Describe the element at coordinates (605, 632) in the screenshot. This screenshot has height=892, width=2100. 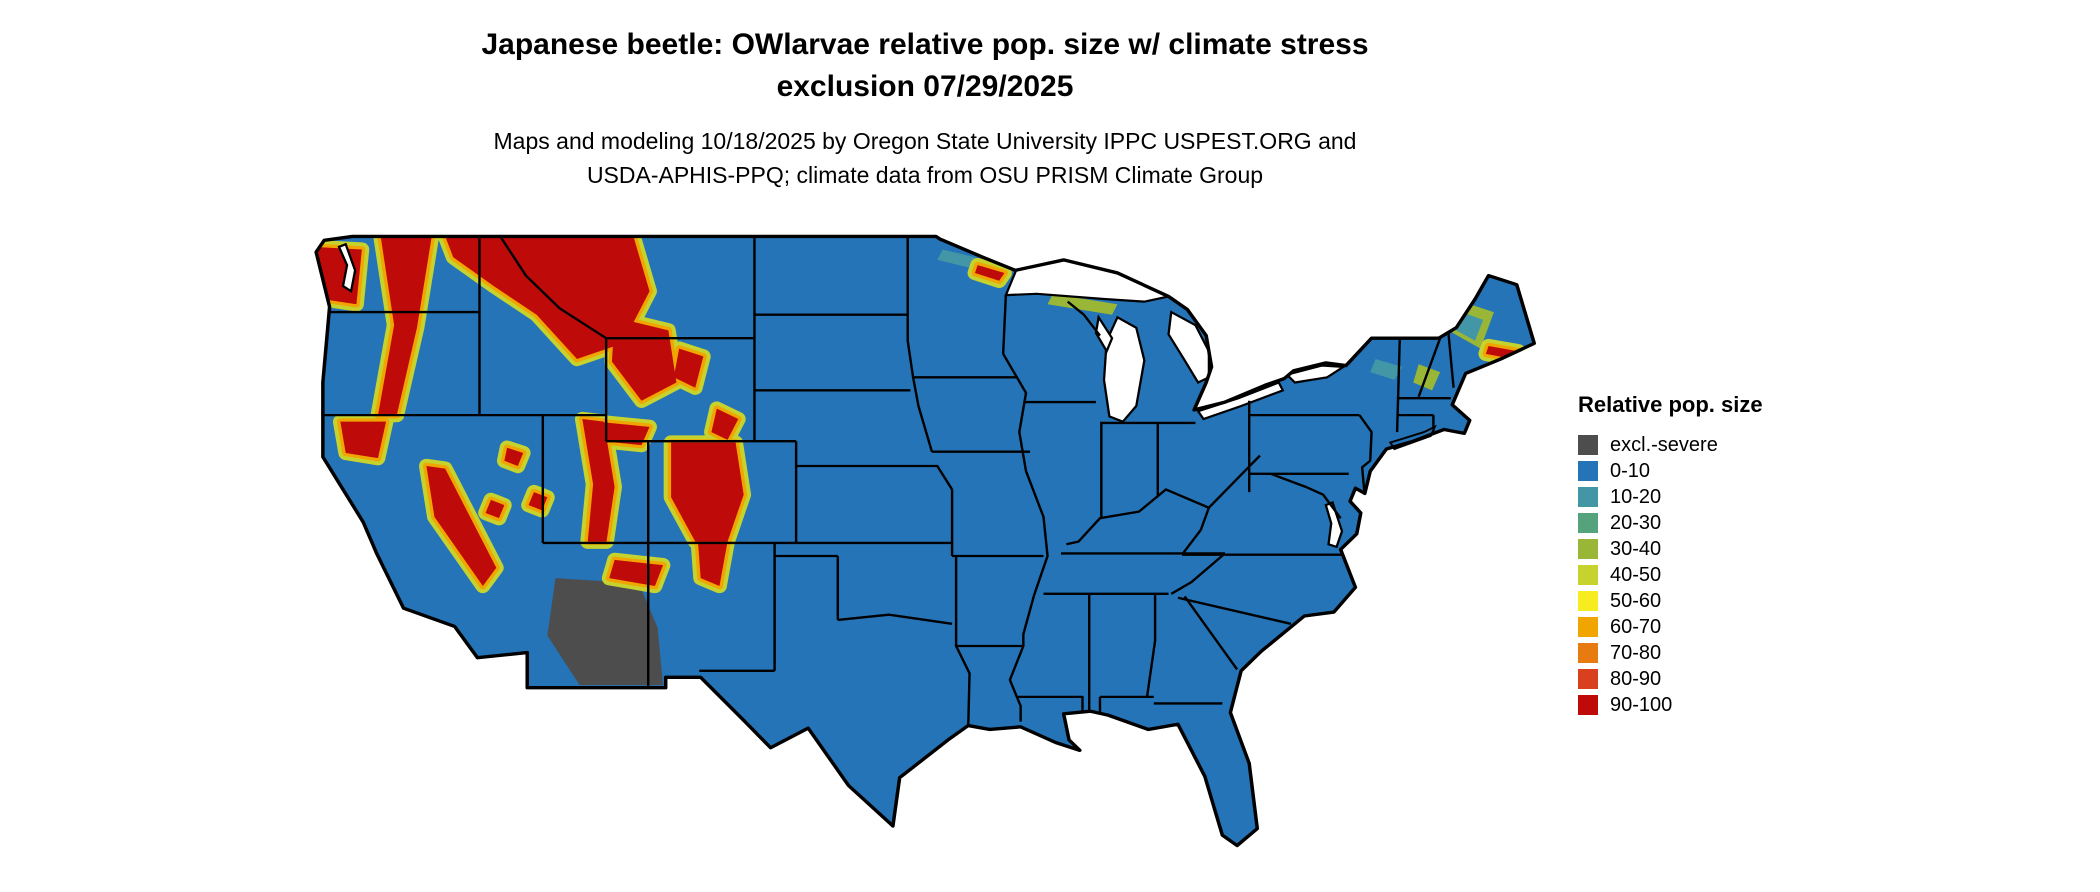
I see `excluded-zone-arizona` at that location.